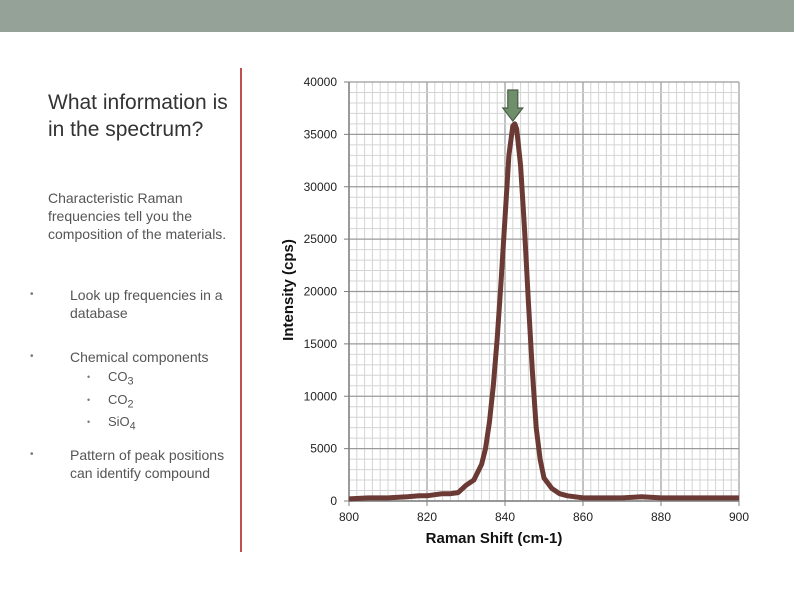 This screenshot has height=595, width=794. Describe the element at coordinates (119, 422) in the screenshot. I see `compound-formula: SiO` at that location.